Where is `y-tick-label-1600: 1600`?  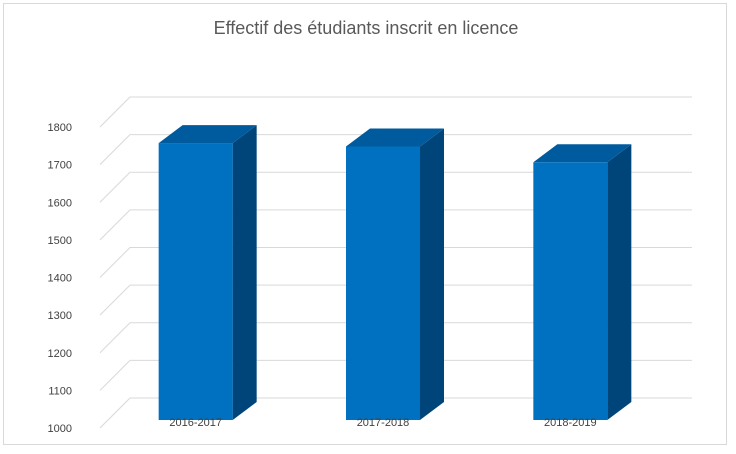 y-tick-label-1600: 1600 is located at coordinates (60, 203).